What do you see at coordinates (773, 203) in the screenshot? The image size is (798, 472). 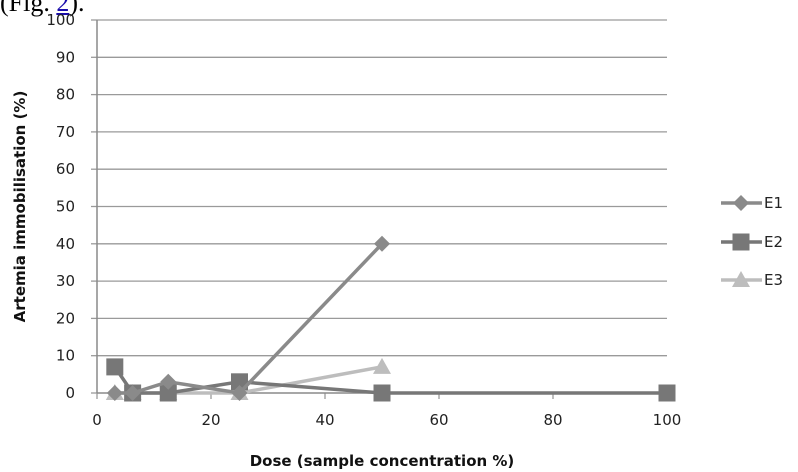 I see `legend-label-e1: E1` at bounding box center [773, 203].